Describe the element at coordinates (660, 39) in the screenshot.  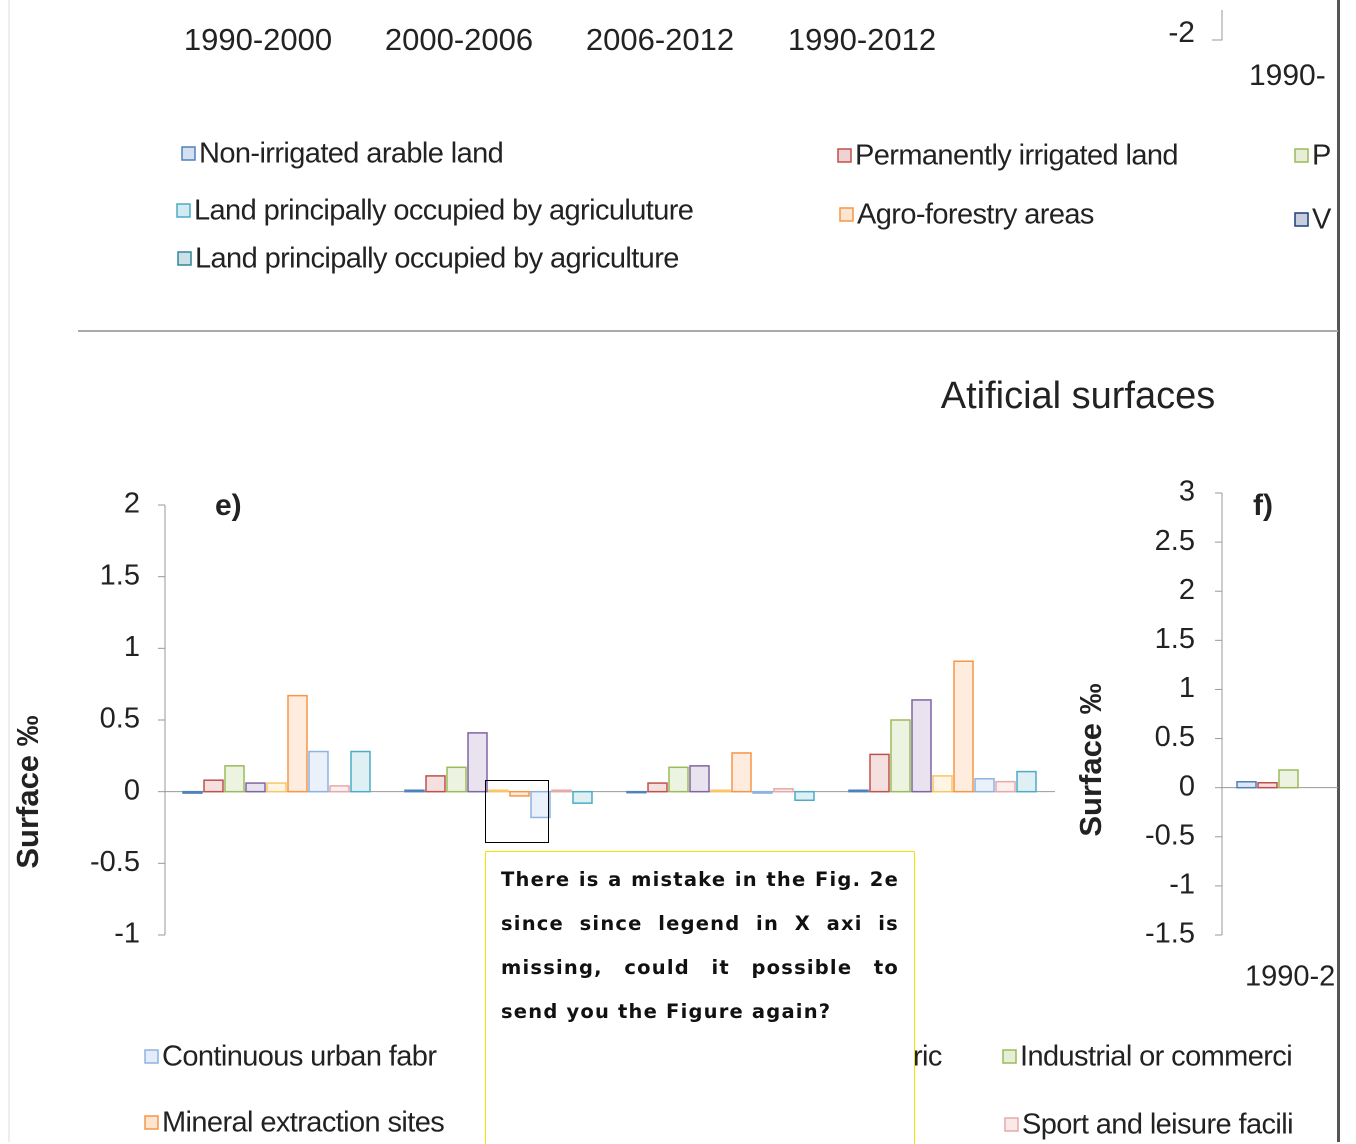
I see `x-tick-label: 2006-2012` at that location.